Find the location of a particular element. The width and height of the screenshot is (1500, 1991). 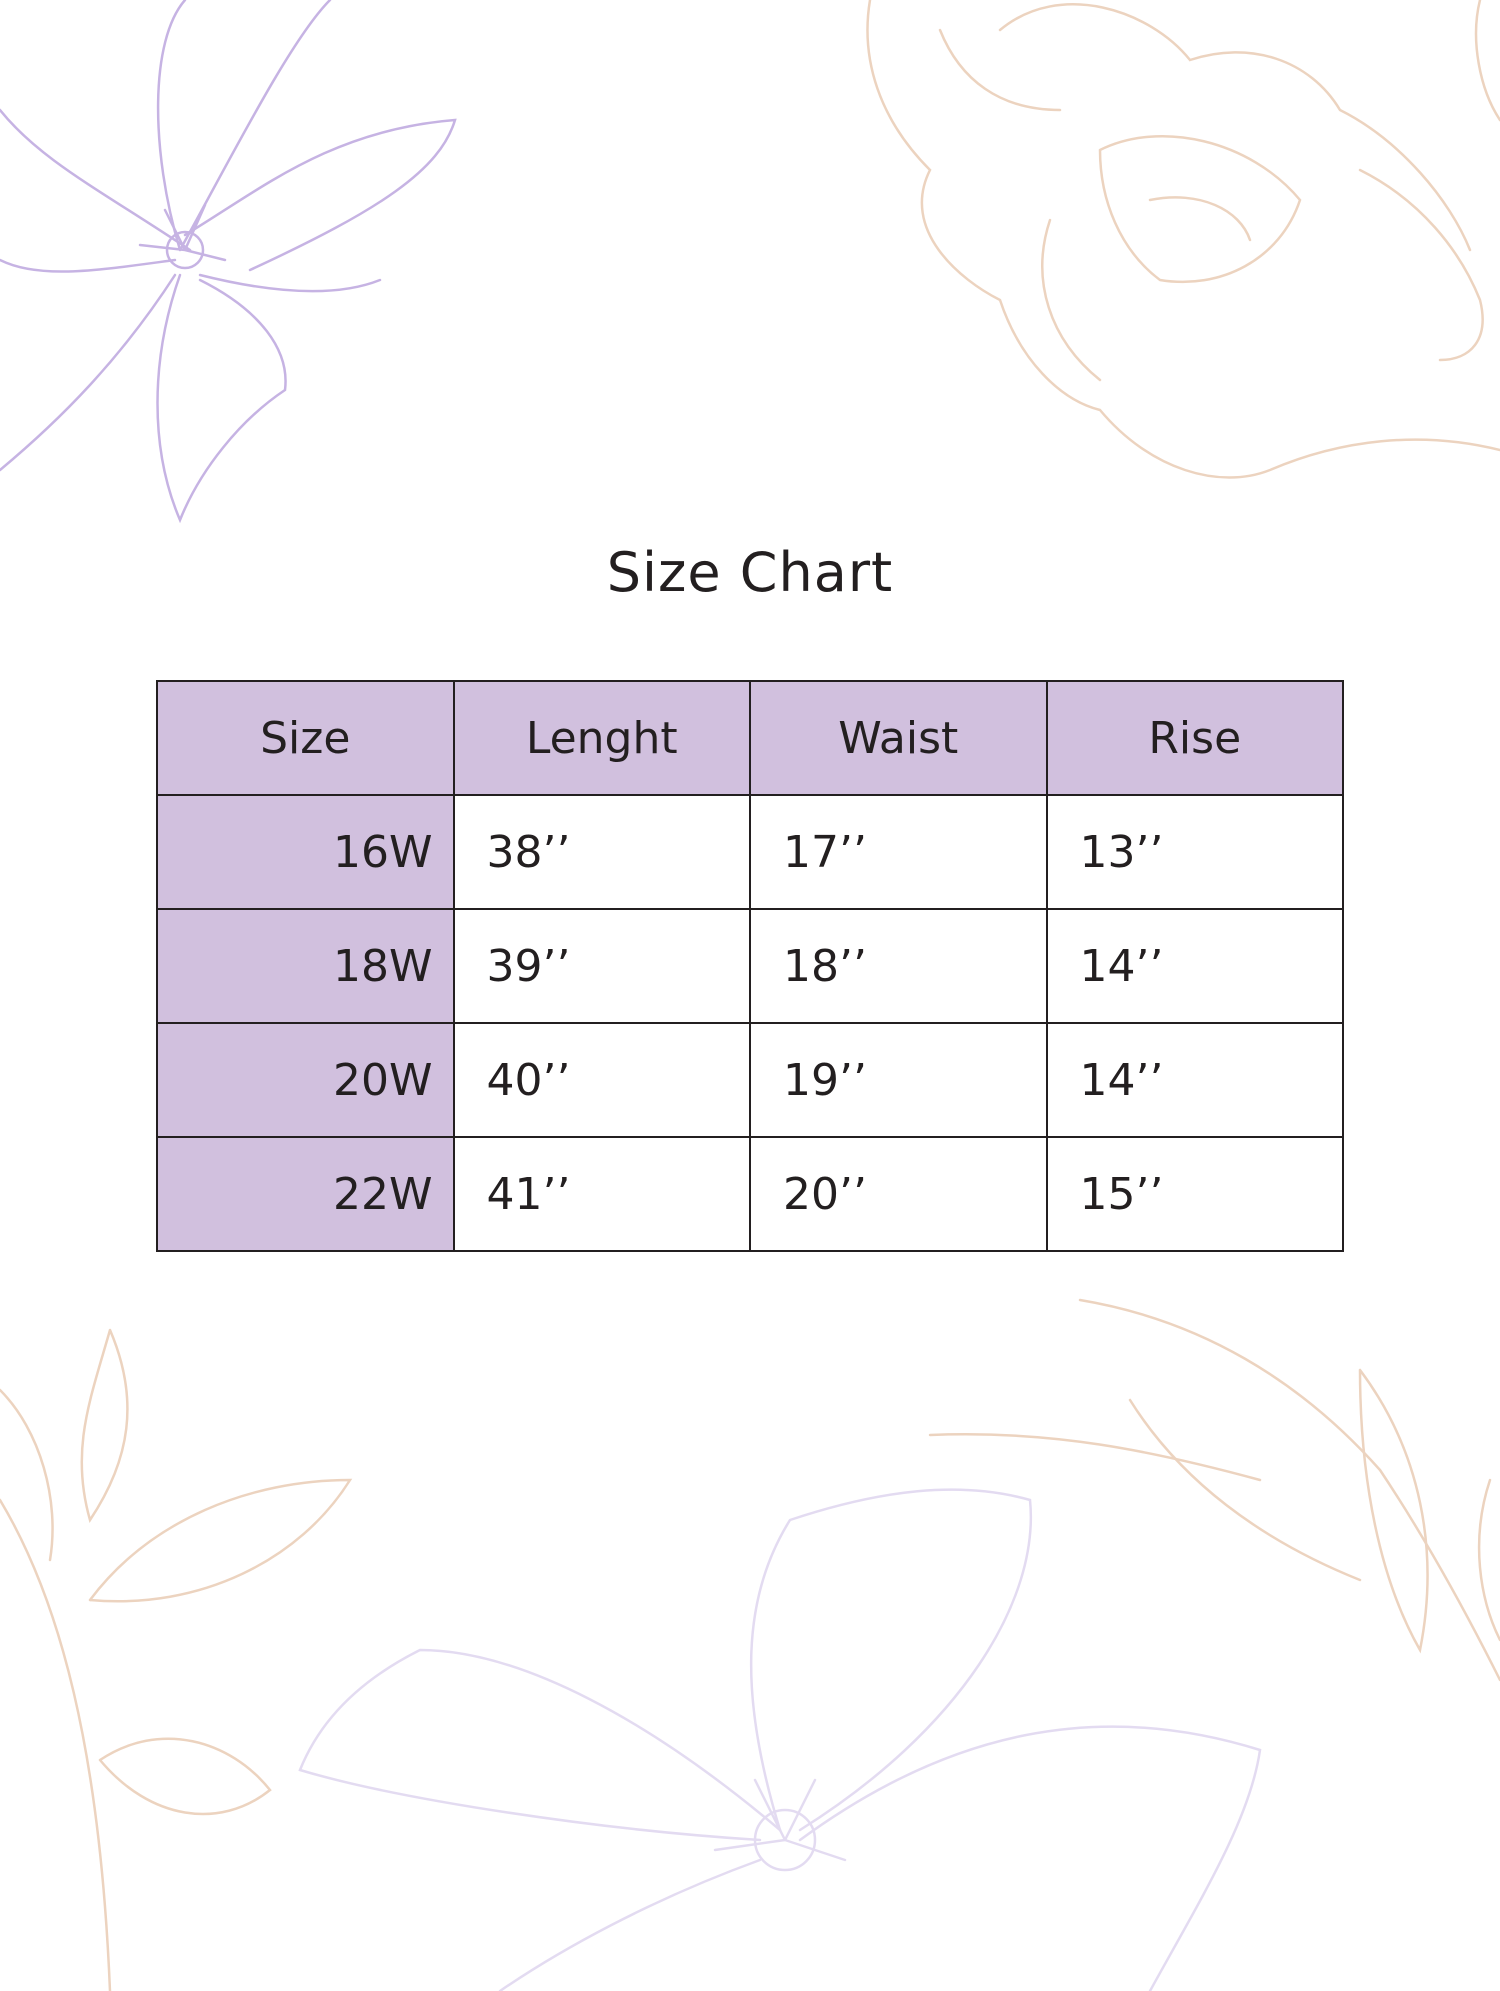

table-header-row: Size Lenght Waist Rise is located at coordinates (750, 738).